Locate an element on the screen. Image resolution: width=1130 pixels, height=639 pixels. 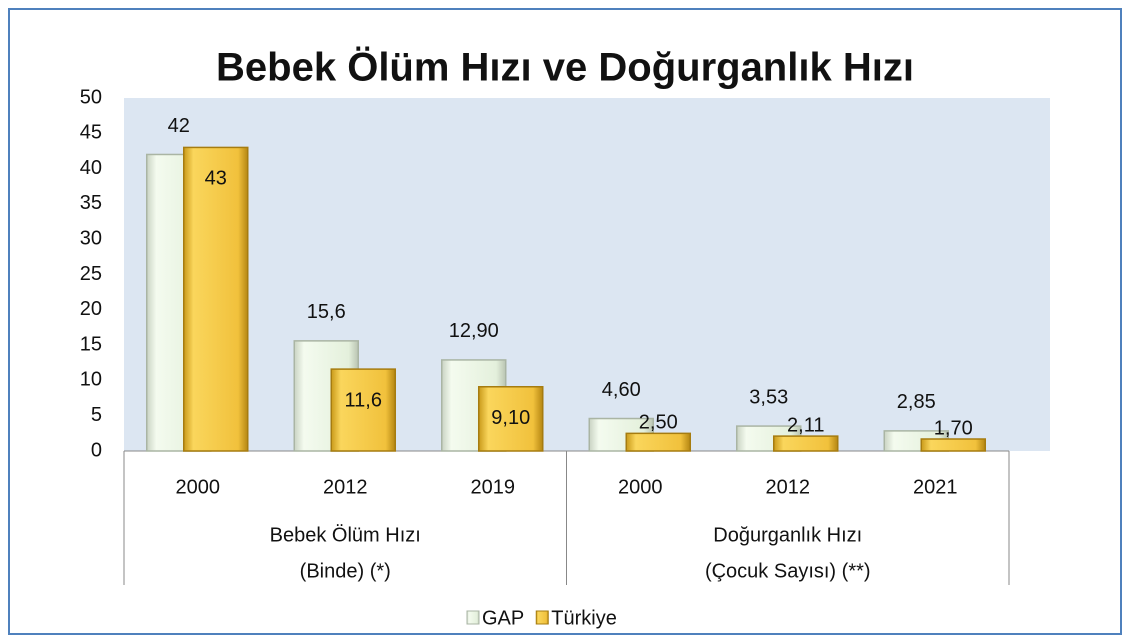
y-tick-label: 20 is located at coordinates (91, 309).